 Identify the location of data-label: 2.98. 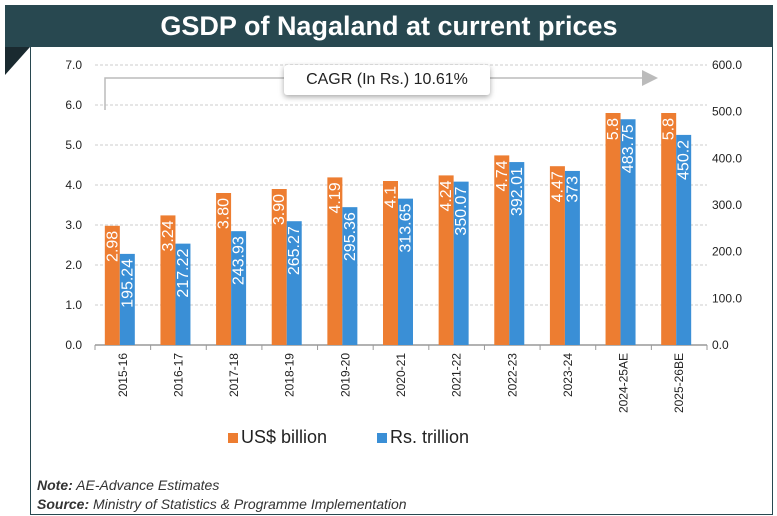
(112, 246).